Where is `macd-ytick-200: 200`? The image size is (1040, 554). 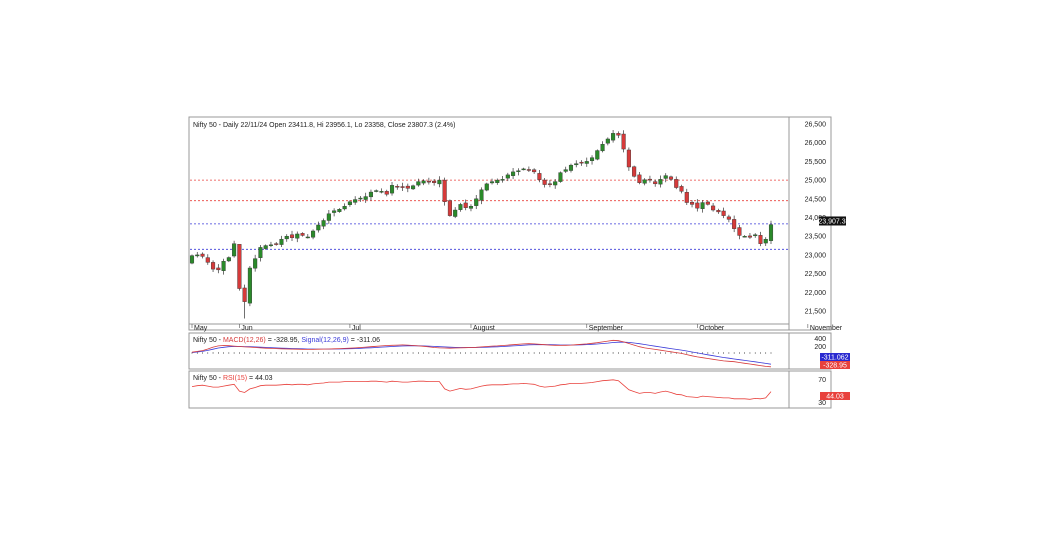 macd-ytick-200: 200 is located at coordinates (820, 347).